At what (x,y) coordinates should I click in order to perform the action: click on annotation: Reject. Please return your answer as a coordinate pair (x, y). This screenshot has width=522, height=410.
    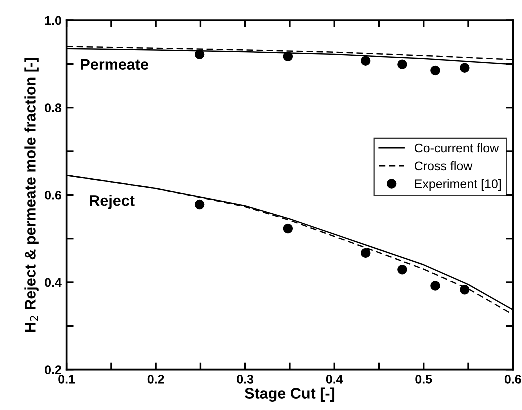
    Looking at the image, I should click on (112, 202).